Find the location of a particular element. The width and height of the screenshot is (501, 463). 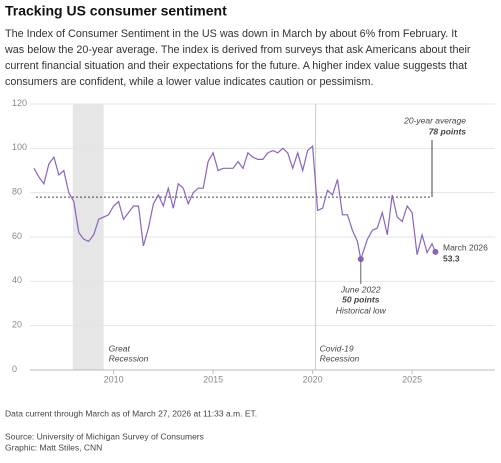

x-tick-label: 2010 is located at coordinates (114, 379).